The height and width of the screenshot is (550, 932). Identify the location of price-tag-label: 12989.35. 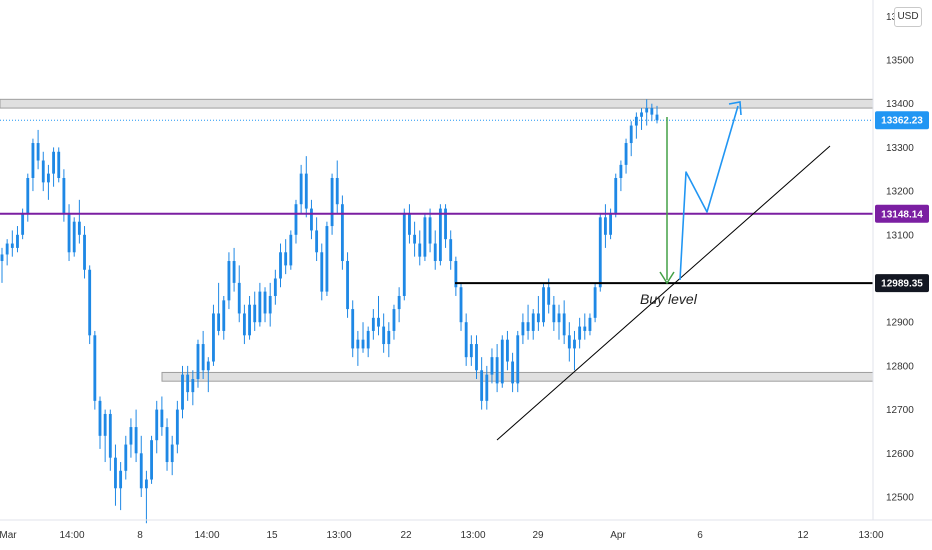
(902, 284).